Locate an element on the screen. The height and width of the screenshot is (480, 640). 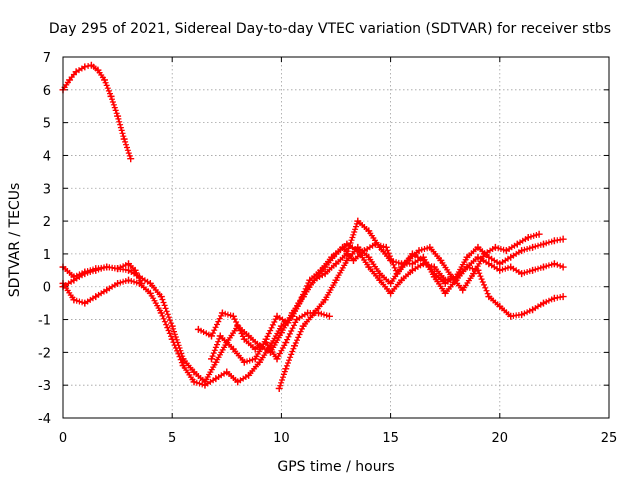
y-tick-labels: -4 -3 -2 -1 0 1 2 3 4 5 6 7 is located at coordinates (44, 239).